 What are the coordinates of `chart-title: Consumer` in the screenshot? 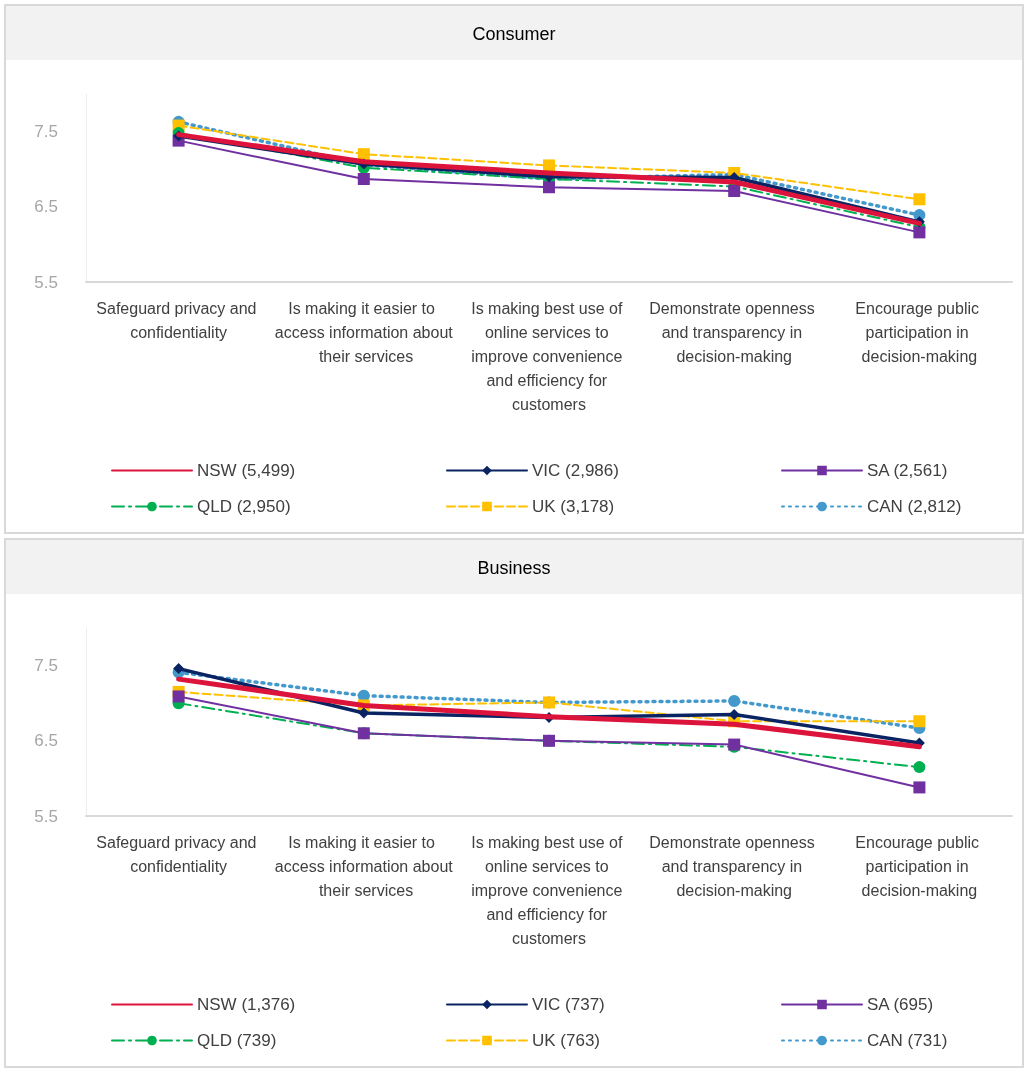 It's located at (514, 34).